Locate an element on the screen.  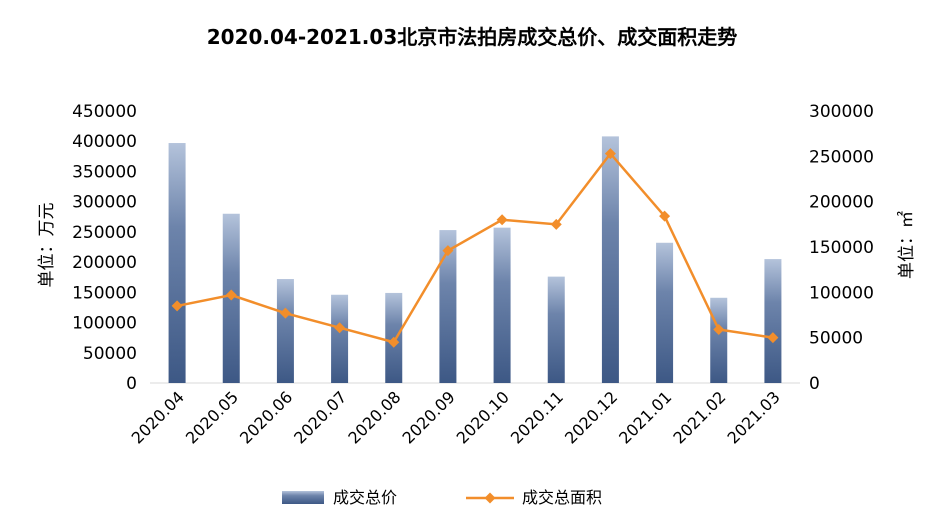
left-tick-label: 450000 is located at coordinates (104, 112).